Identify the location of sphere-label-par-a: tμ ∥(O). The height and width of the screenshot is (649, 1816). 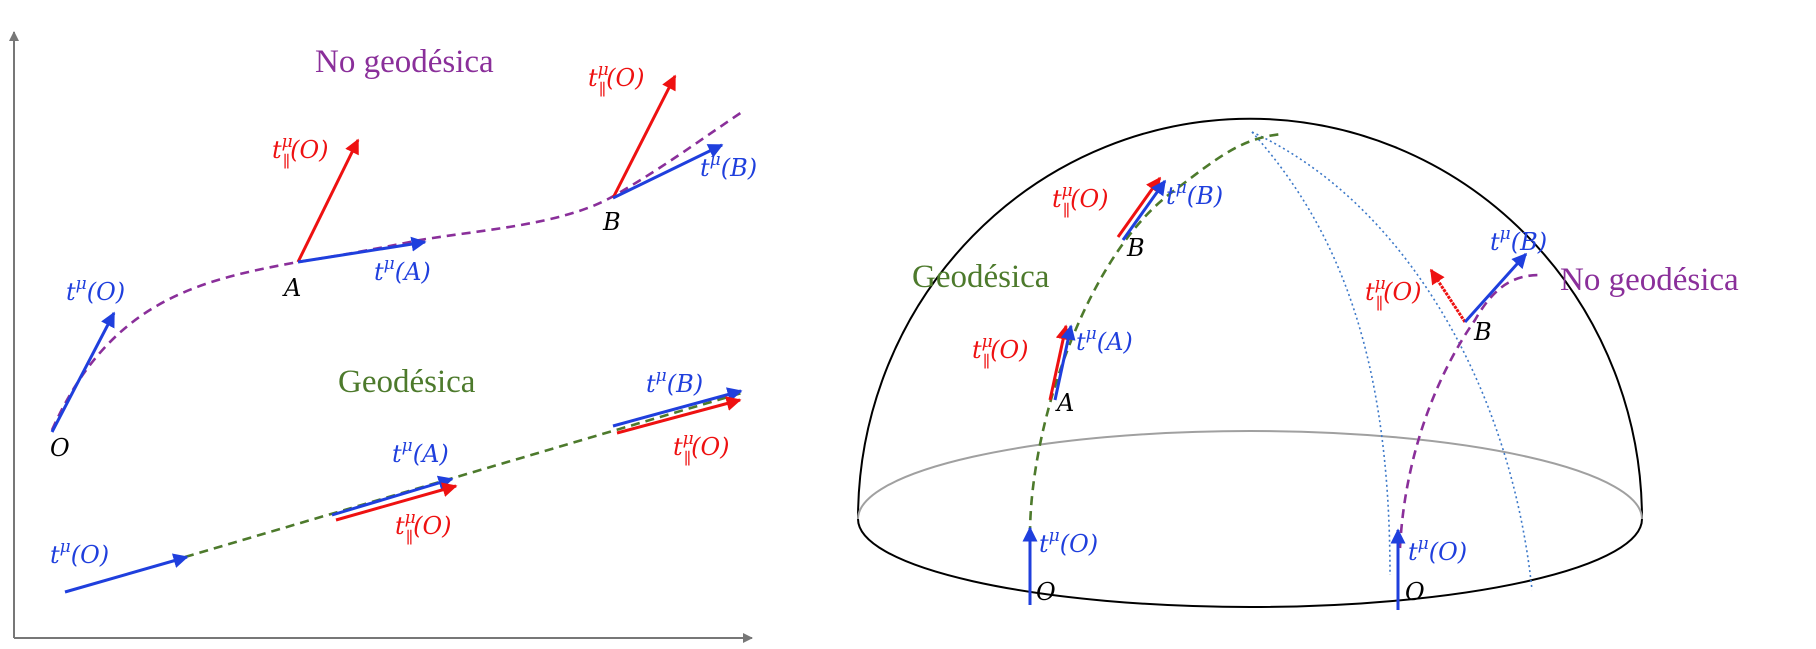
(1000, 351).